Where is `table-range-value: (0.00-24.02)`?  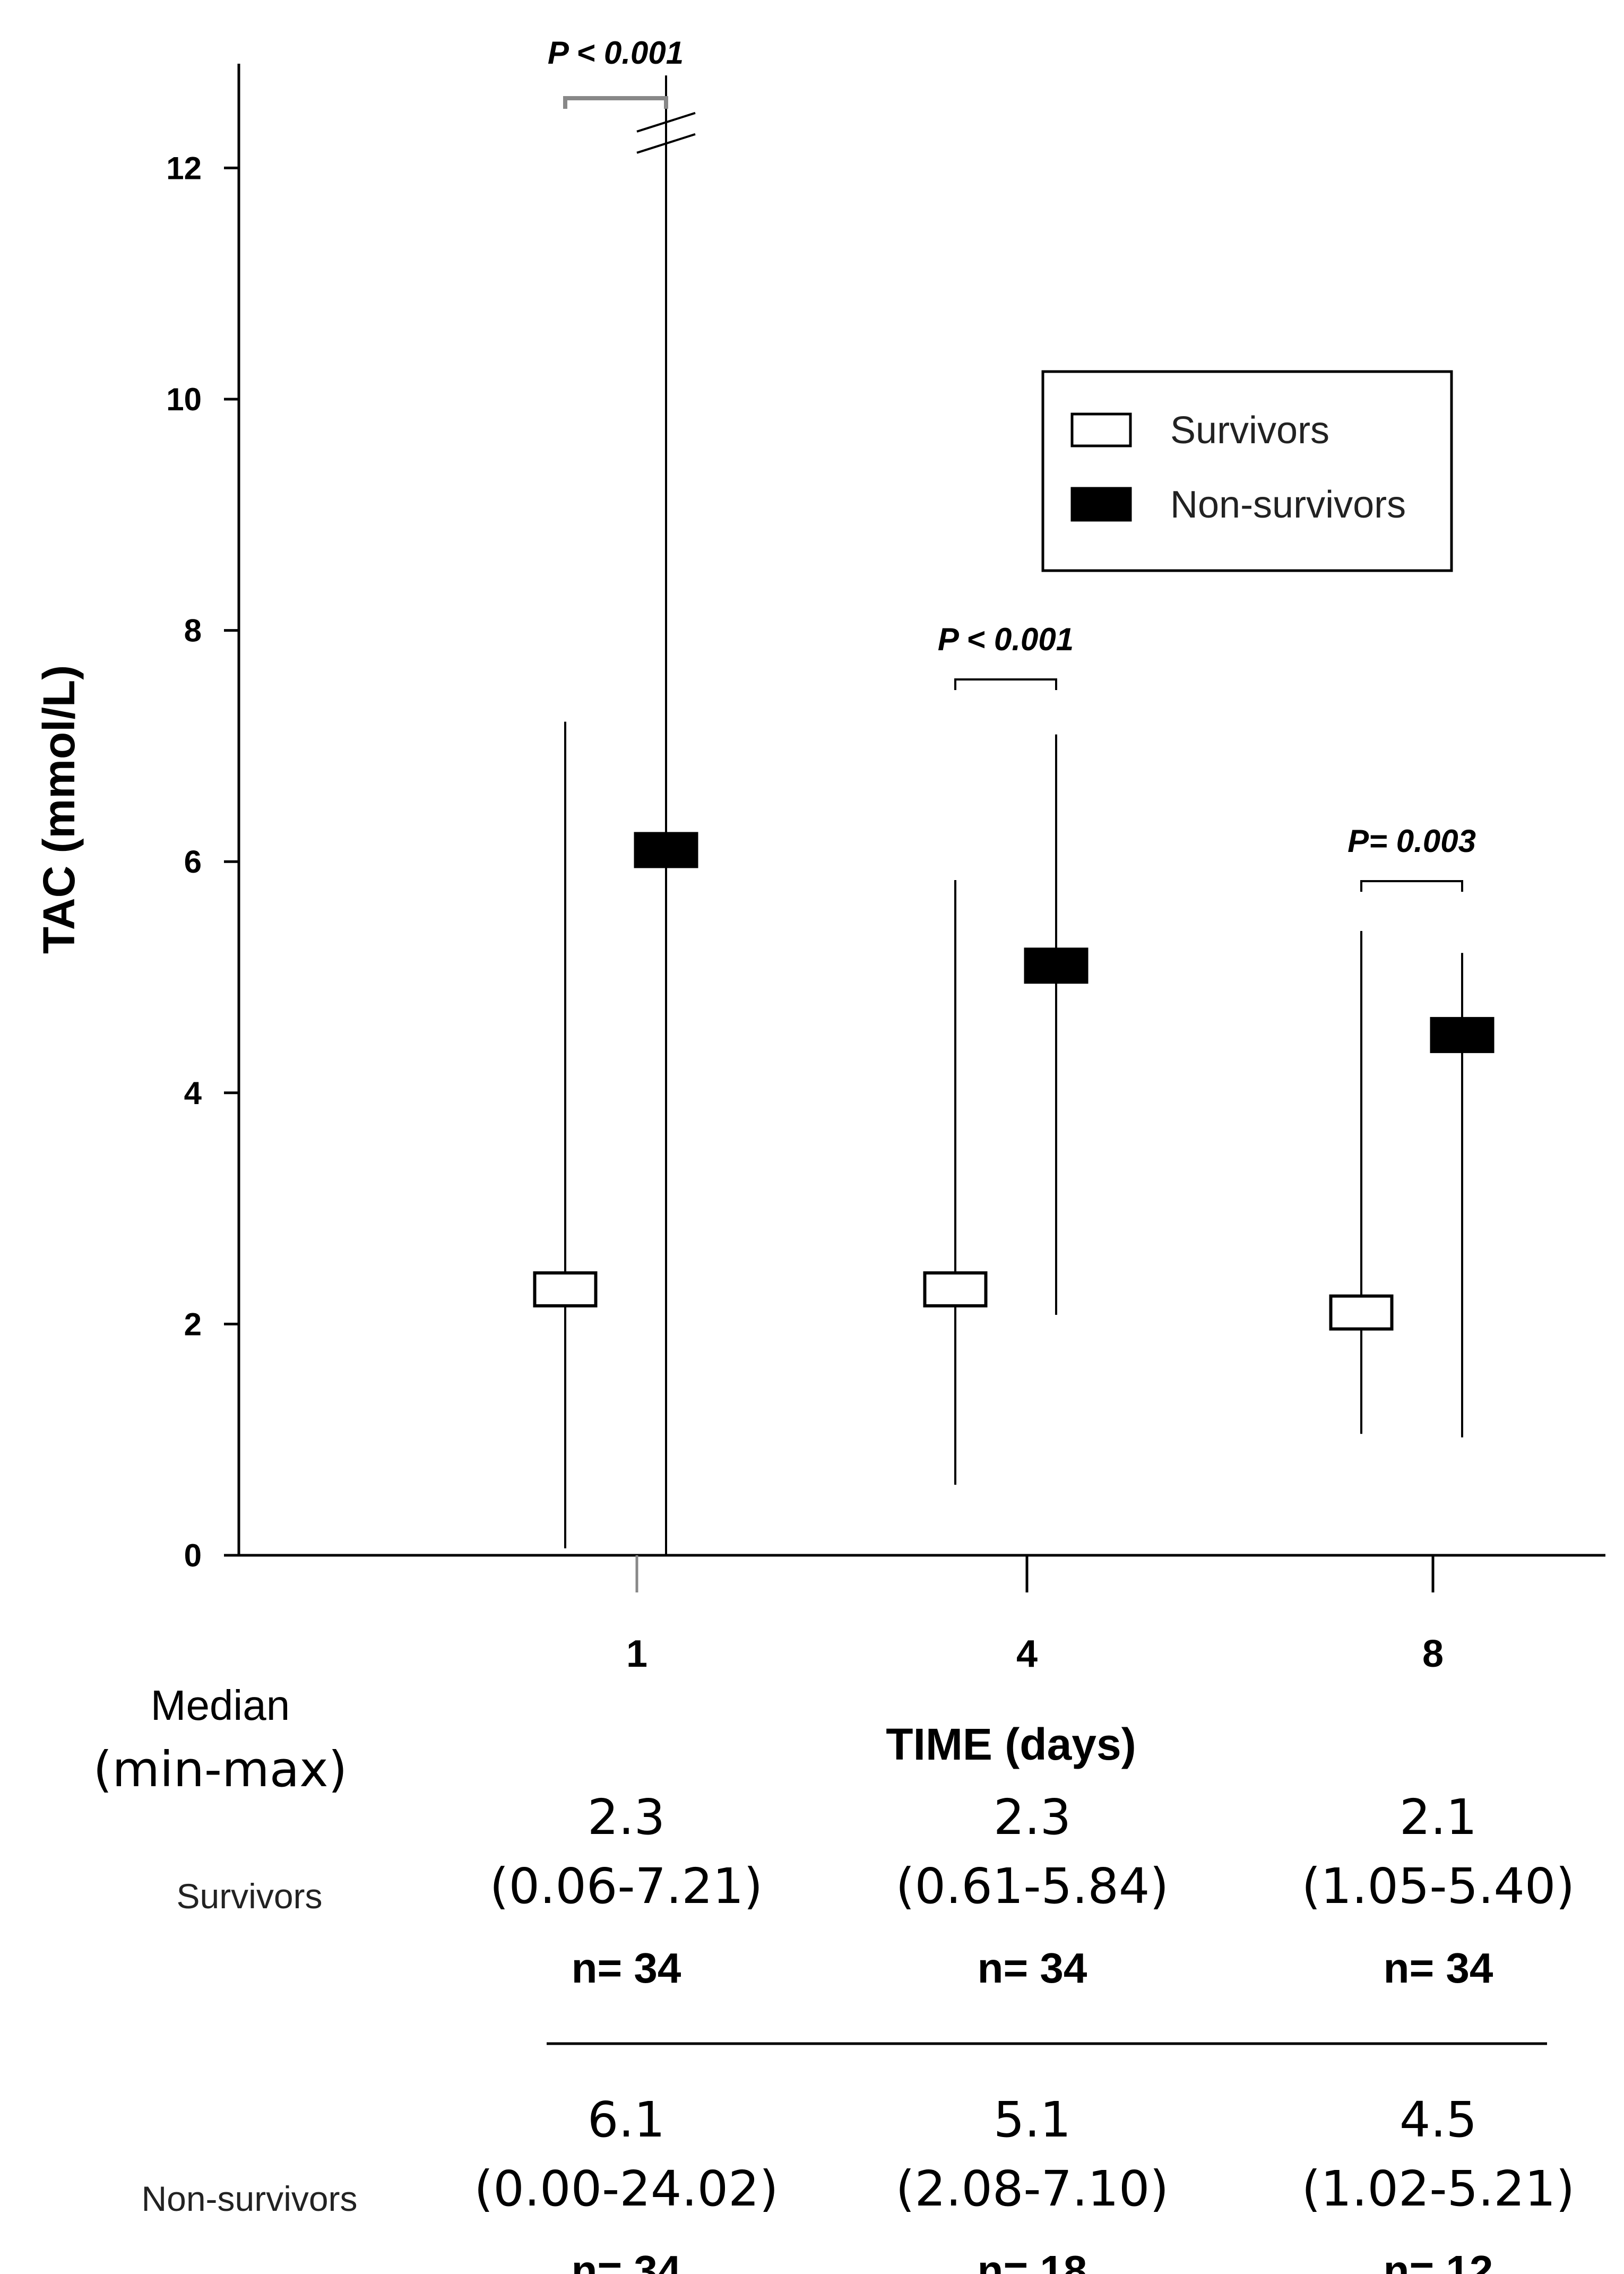
table-range-value: (0.00-24.02) is located at coordinates (626, 2188).